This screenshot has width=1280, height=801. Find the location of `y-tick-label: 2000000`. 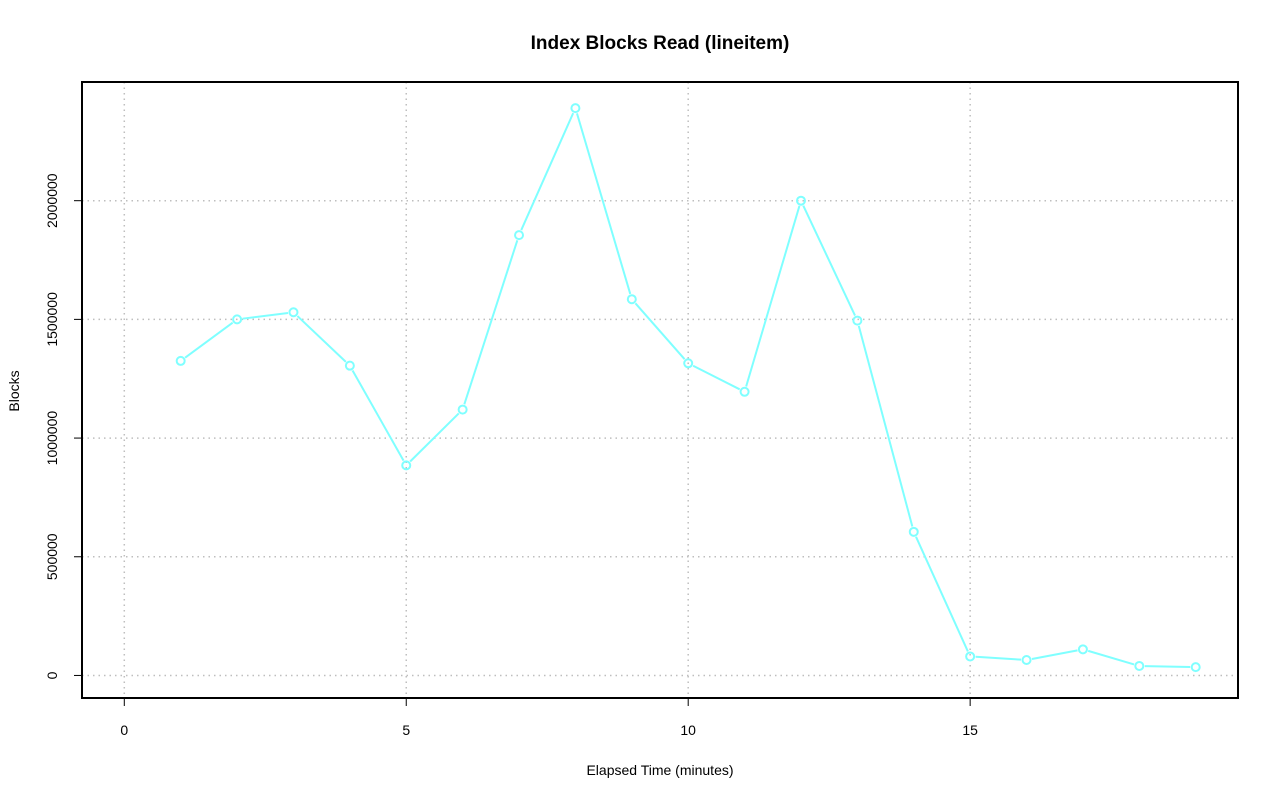

y-tick-label: 2000000 is located at coordinates (52, 200).